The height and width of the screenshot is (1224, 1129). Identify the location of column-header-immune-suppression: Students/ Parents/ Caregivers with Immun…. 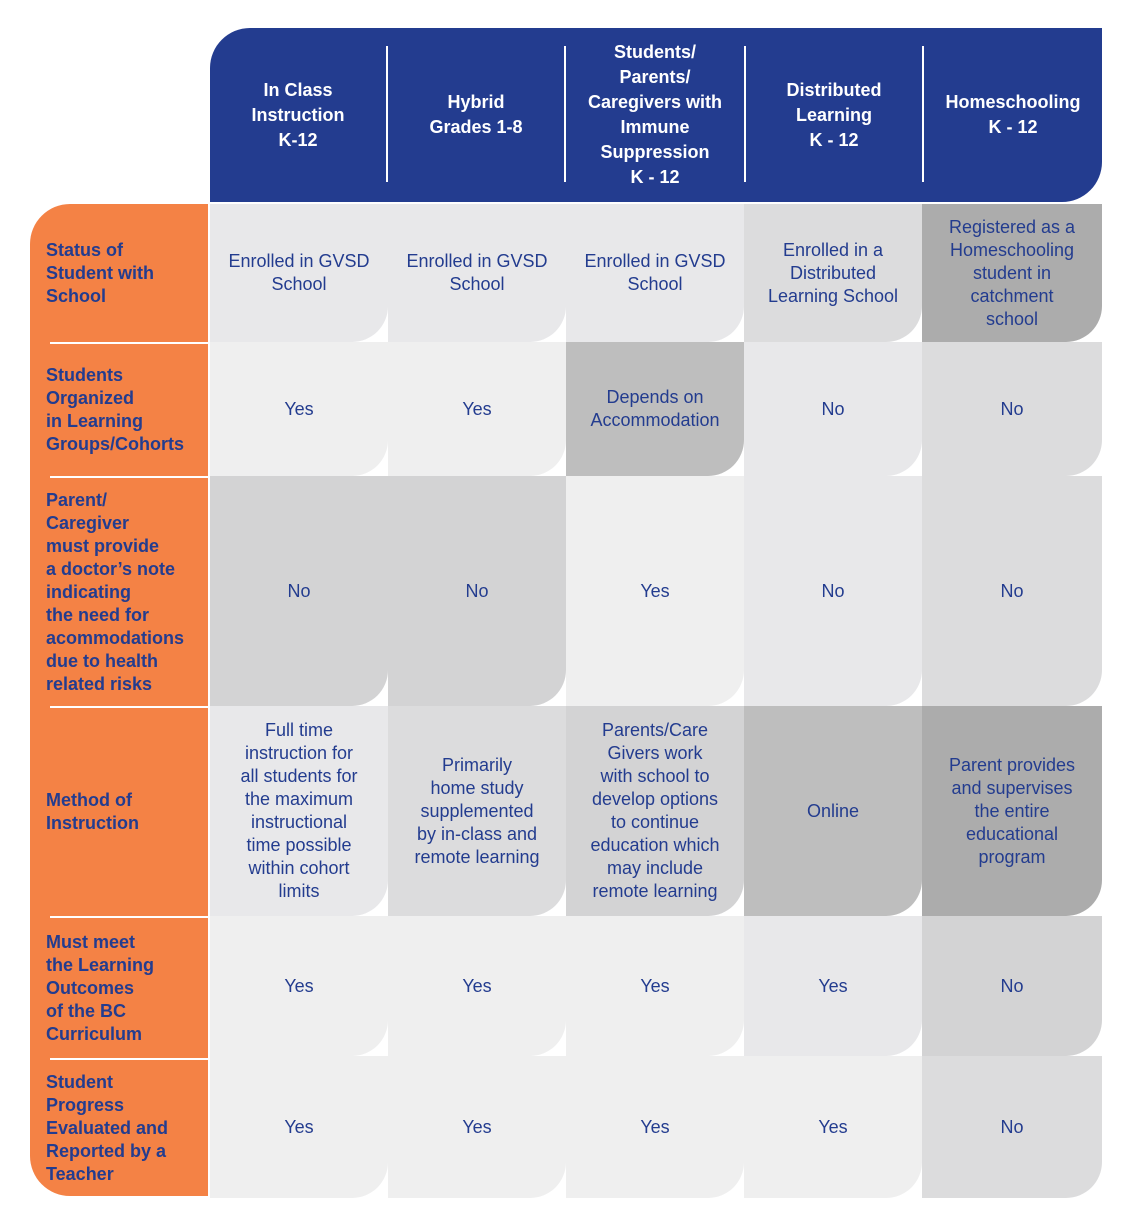
(655, 114).